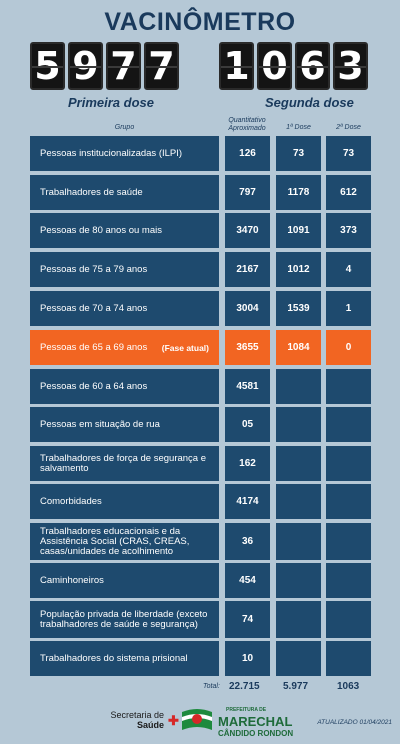 Image resolution: width=400 pixels, height=744 pixels. I want to click on row-group-label: Caminhoneiros, so click(124, 580).